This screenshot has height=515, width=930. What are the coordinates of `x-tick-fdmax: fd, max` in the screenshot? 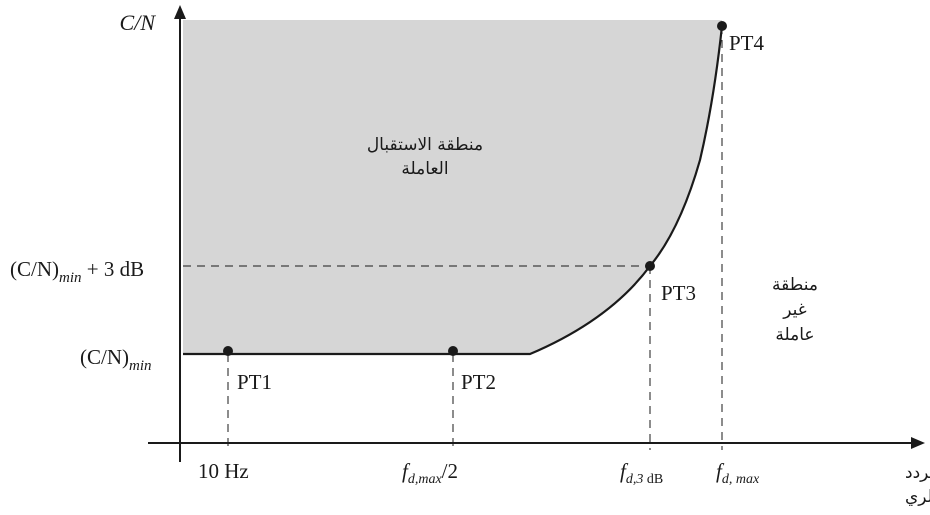 It's located at (738, 473).